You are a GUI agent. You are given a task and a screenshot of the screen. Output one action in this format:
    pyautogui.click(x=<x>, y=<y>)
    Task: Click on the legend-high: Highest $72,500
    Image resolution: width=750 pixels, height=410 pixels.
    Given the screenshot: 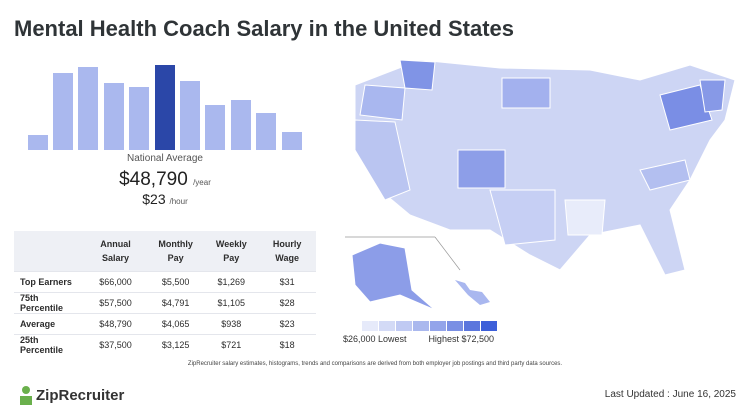 What is the action you would take?
    pyautogui.click(x=461, y=339)
    